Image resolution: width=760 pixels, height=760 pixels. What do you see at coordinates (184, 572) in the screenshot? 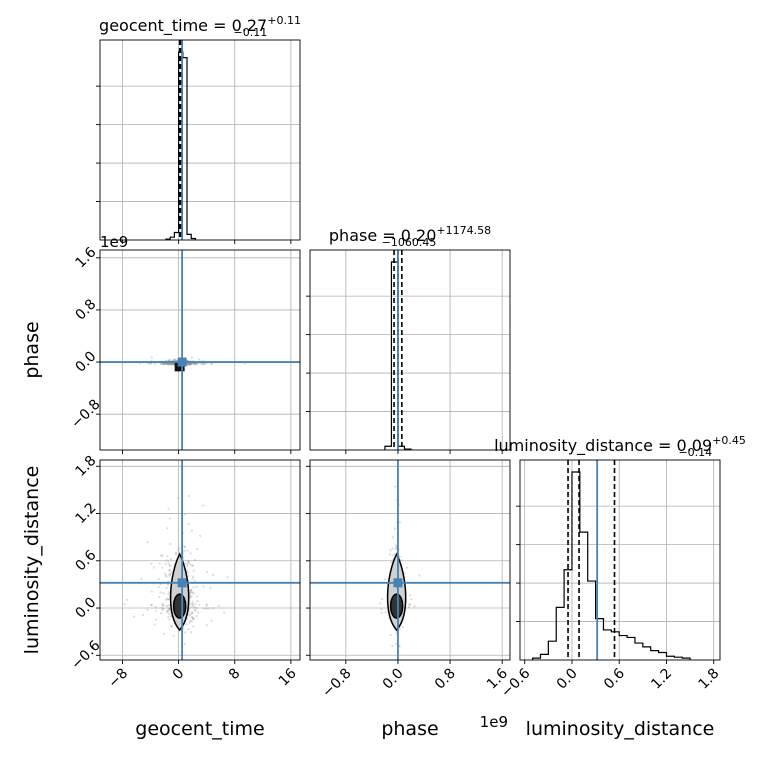
I see `panel-luminosity_distance-geocent_time: −8 0 8 16−0.60.00.61.21.8` at bounding box center [184, 572].